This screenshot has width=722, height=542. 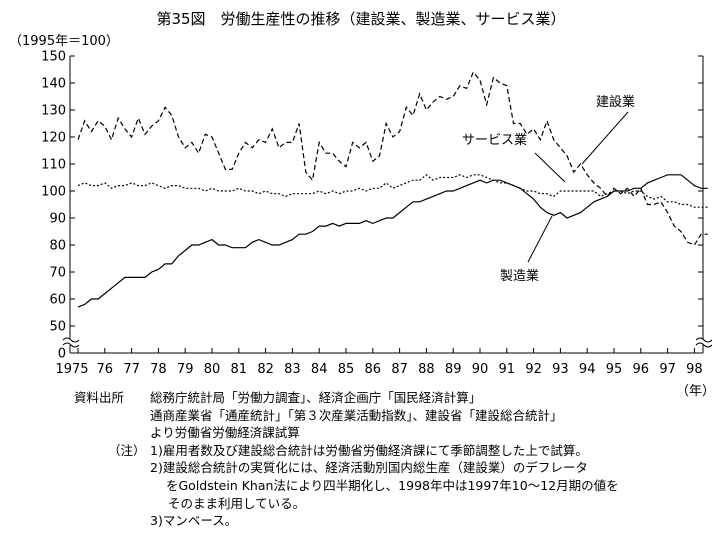 I want to click on x-tick-label: 86, so click(x=373, y=369).